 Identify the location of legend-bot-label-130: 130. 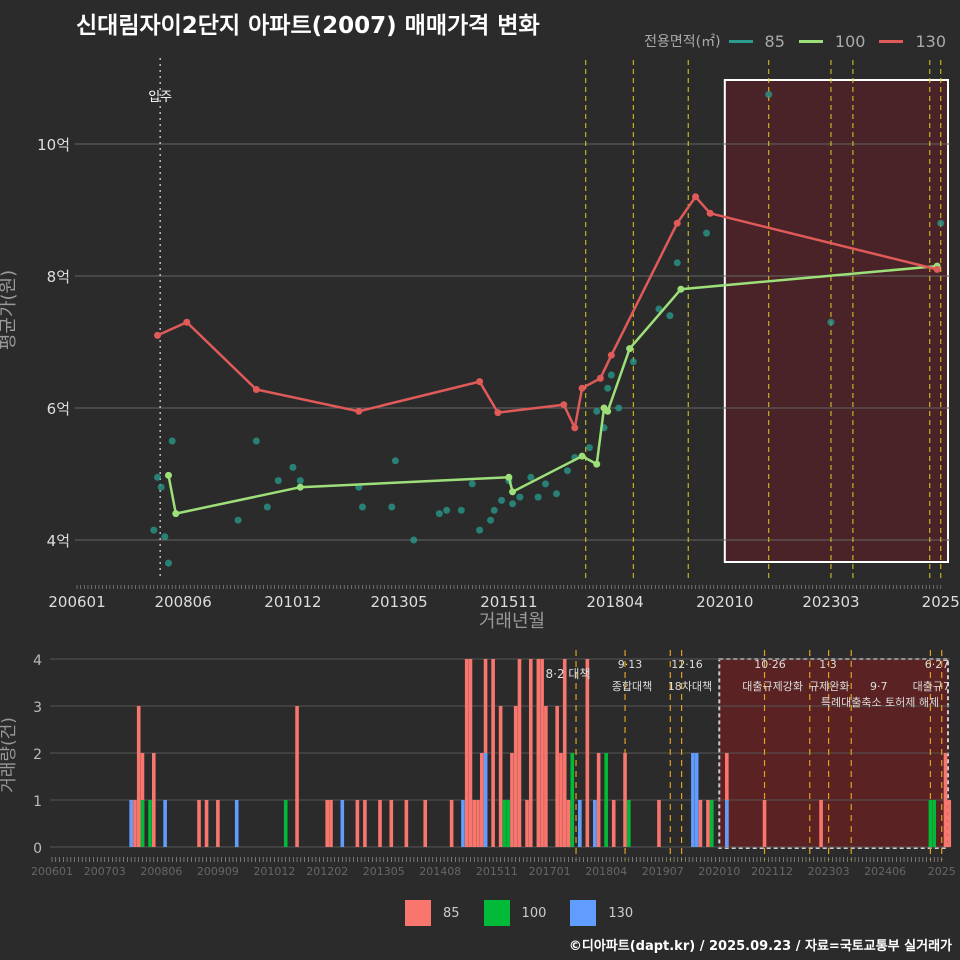
(621, 913).